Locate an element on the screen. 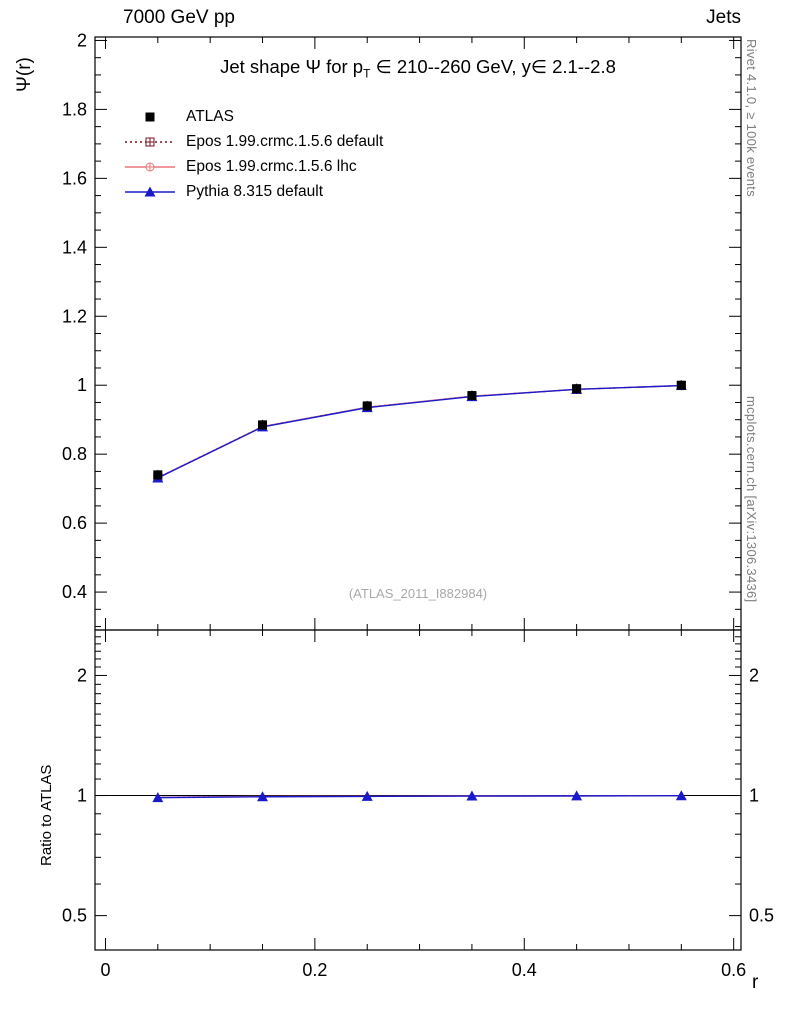  ratio-series-pythia is located at coordinates (419, 796).